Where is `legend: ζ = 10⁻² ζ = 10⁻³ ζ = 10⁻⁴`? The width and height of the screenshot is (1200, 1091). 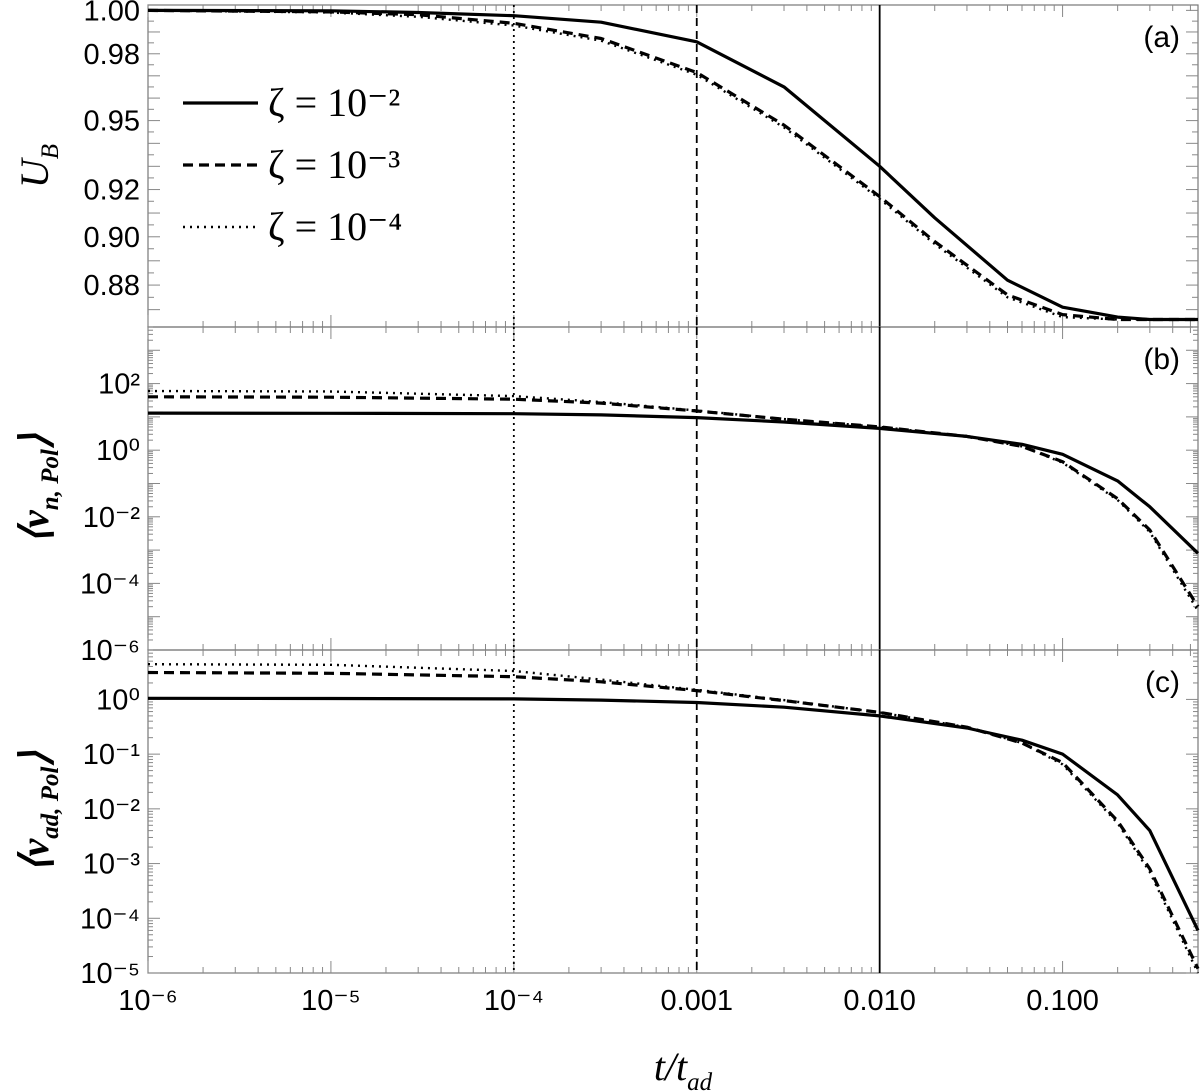
legend: ζ = 10⁻² ζ = 10⁻³ ζ = 10⁻⁴ is located at coordinates (292, 164).